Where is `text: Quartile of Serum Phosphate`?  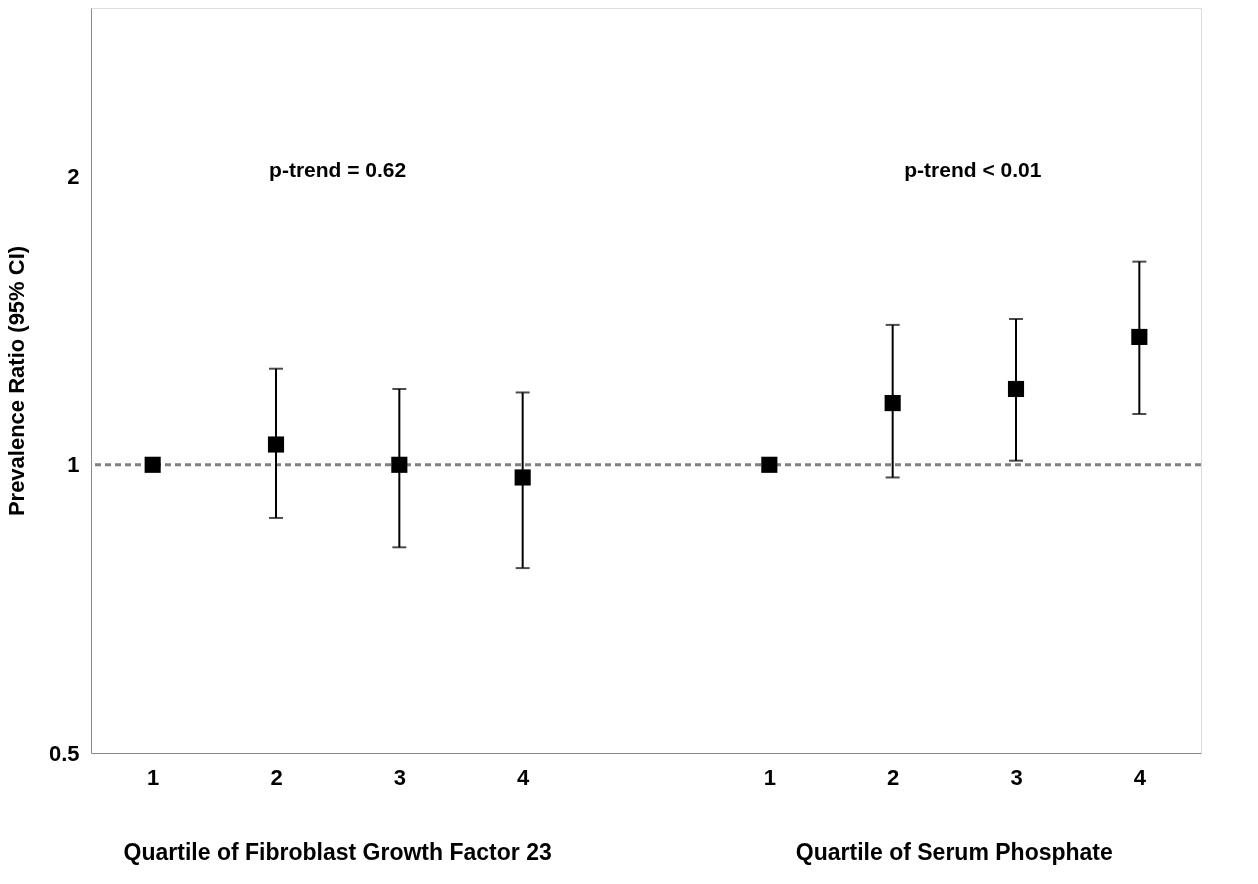 text: Quartile of Serum Phosphate is located at coordinates (954, 852).